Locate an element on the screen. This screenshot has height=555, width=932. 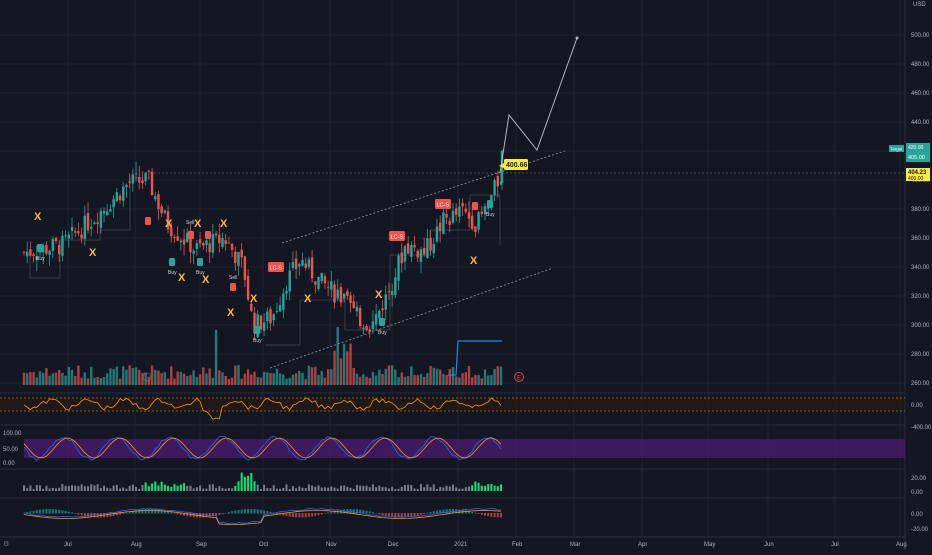
lc-label: LC-S is located at coordinates (397, 238).